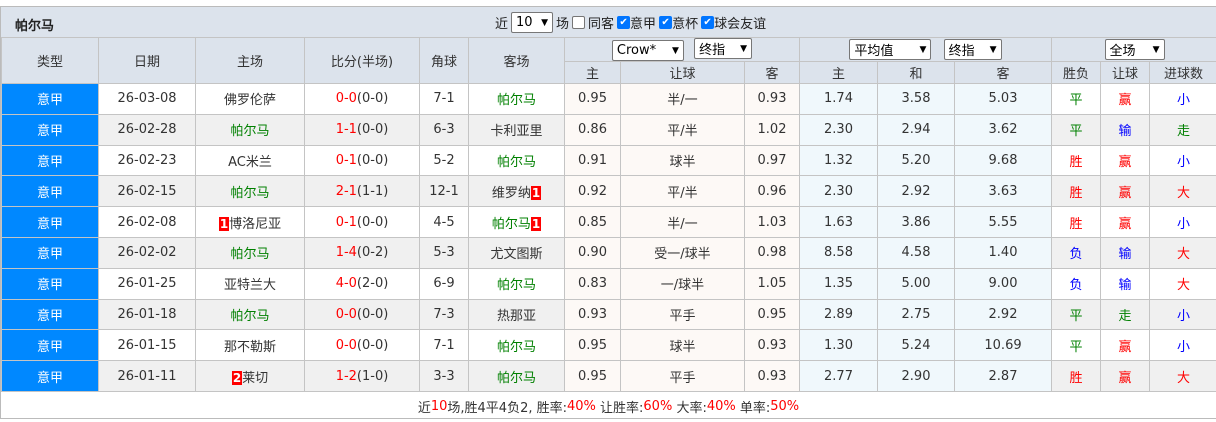 The height and width of the screenshot is (422, 1216). Describe the element at coordinates (839, 376) in the screenshot. I see `eu-home-odds: 2.77` at that location.